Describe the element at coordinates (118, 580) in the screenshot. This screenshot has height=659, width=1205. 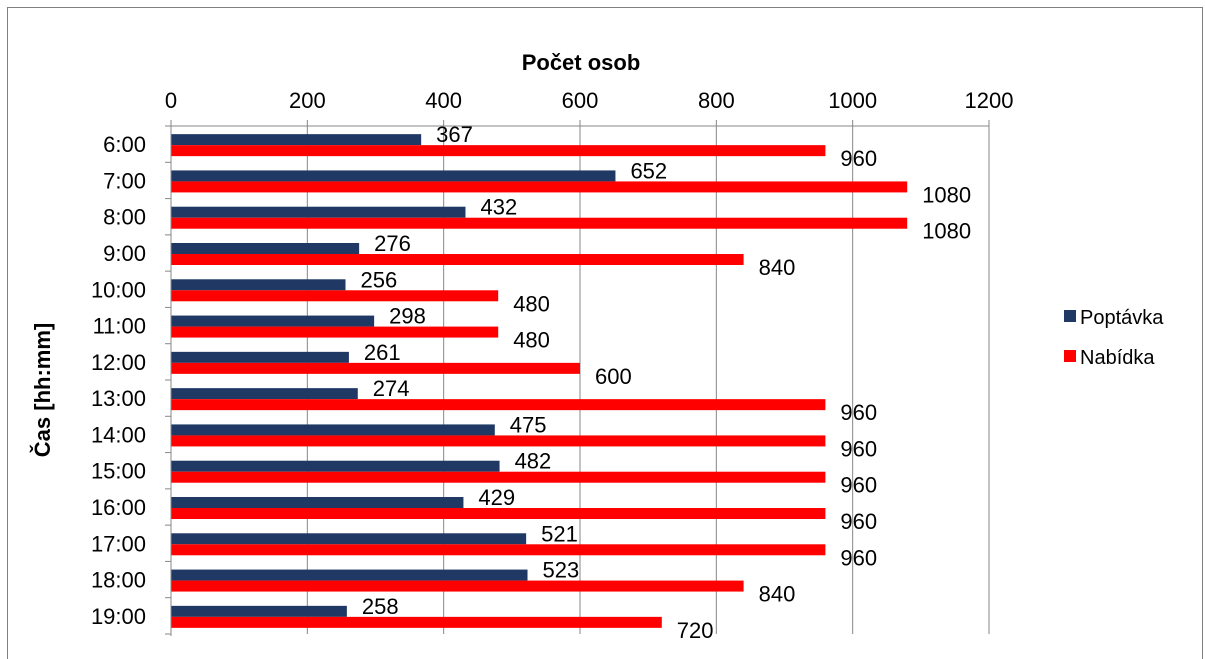
I see `y-tick-label: 18:00` at that location.